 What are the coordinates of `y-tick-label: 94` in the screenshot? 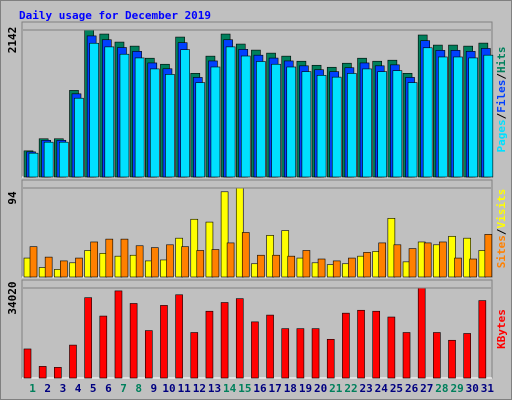 It's located at (12, 198).